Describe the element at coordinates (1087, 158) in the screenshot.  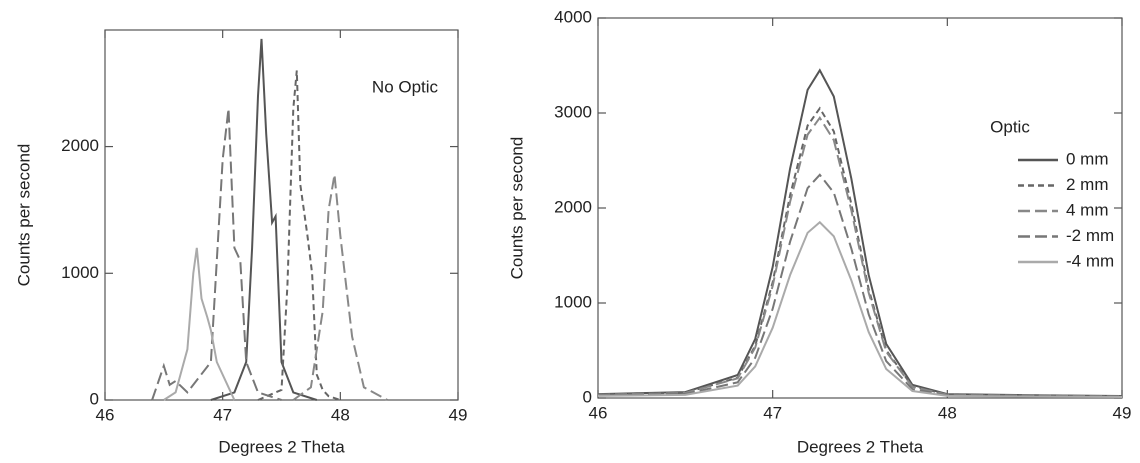
I see `legend-label: 0 mm` at that location.